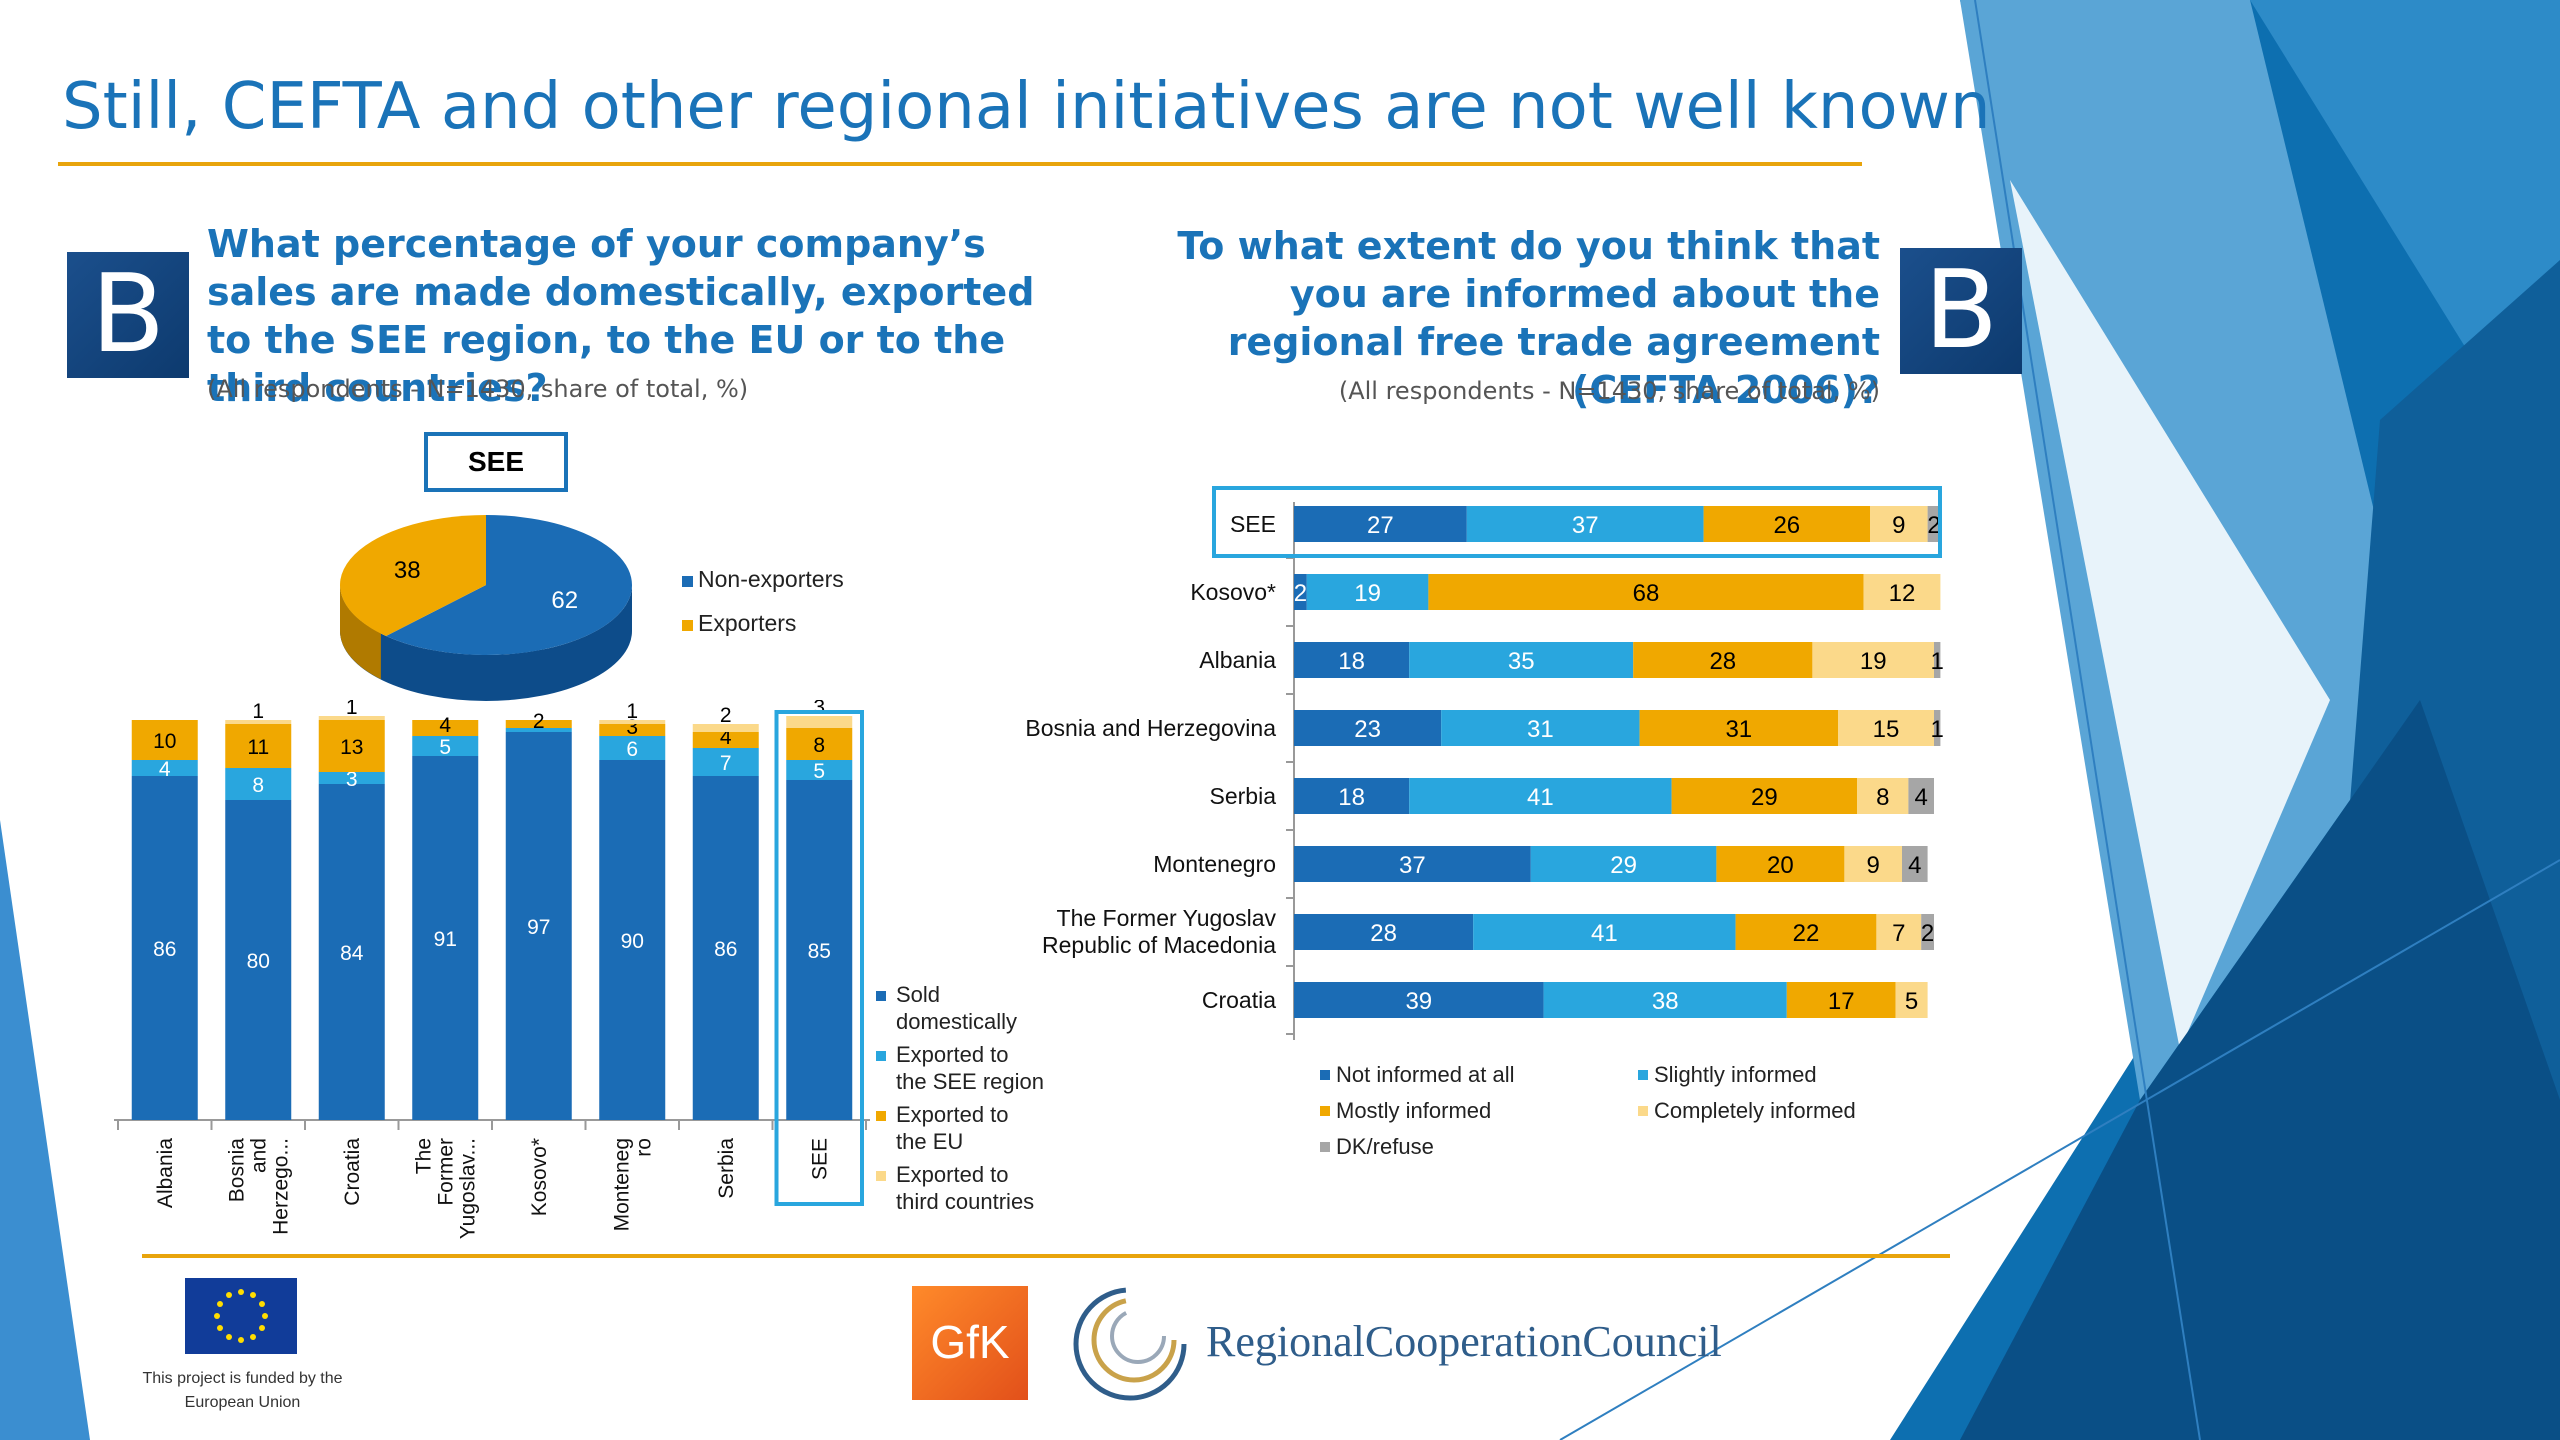 The width and height of the screenshot is (2560, 1440). Describe the element at coordinates (965, 1188) in the screenshot. I see `bar-legend-label: Exported to third countries` at that location.